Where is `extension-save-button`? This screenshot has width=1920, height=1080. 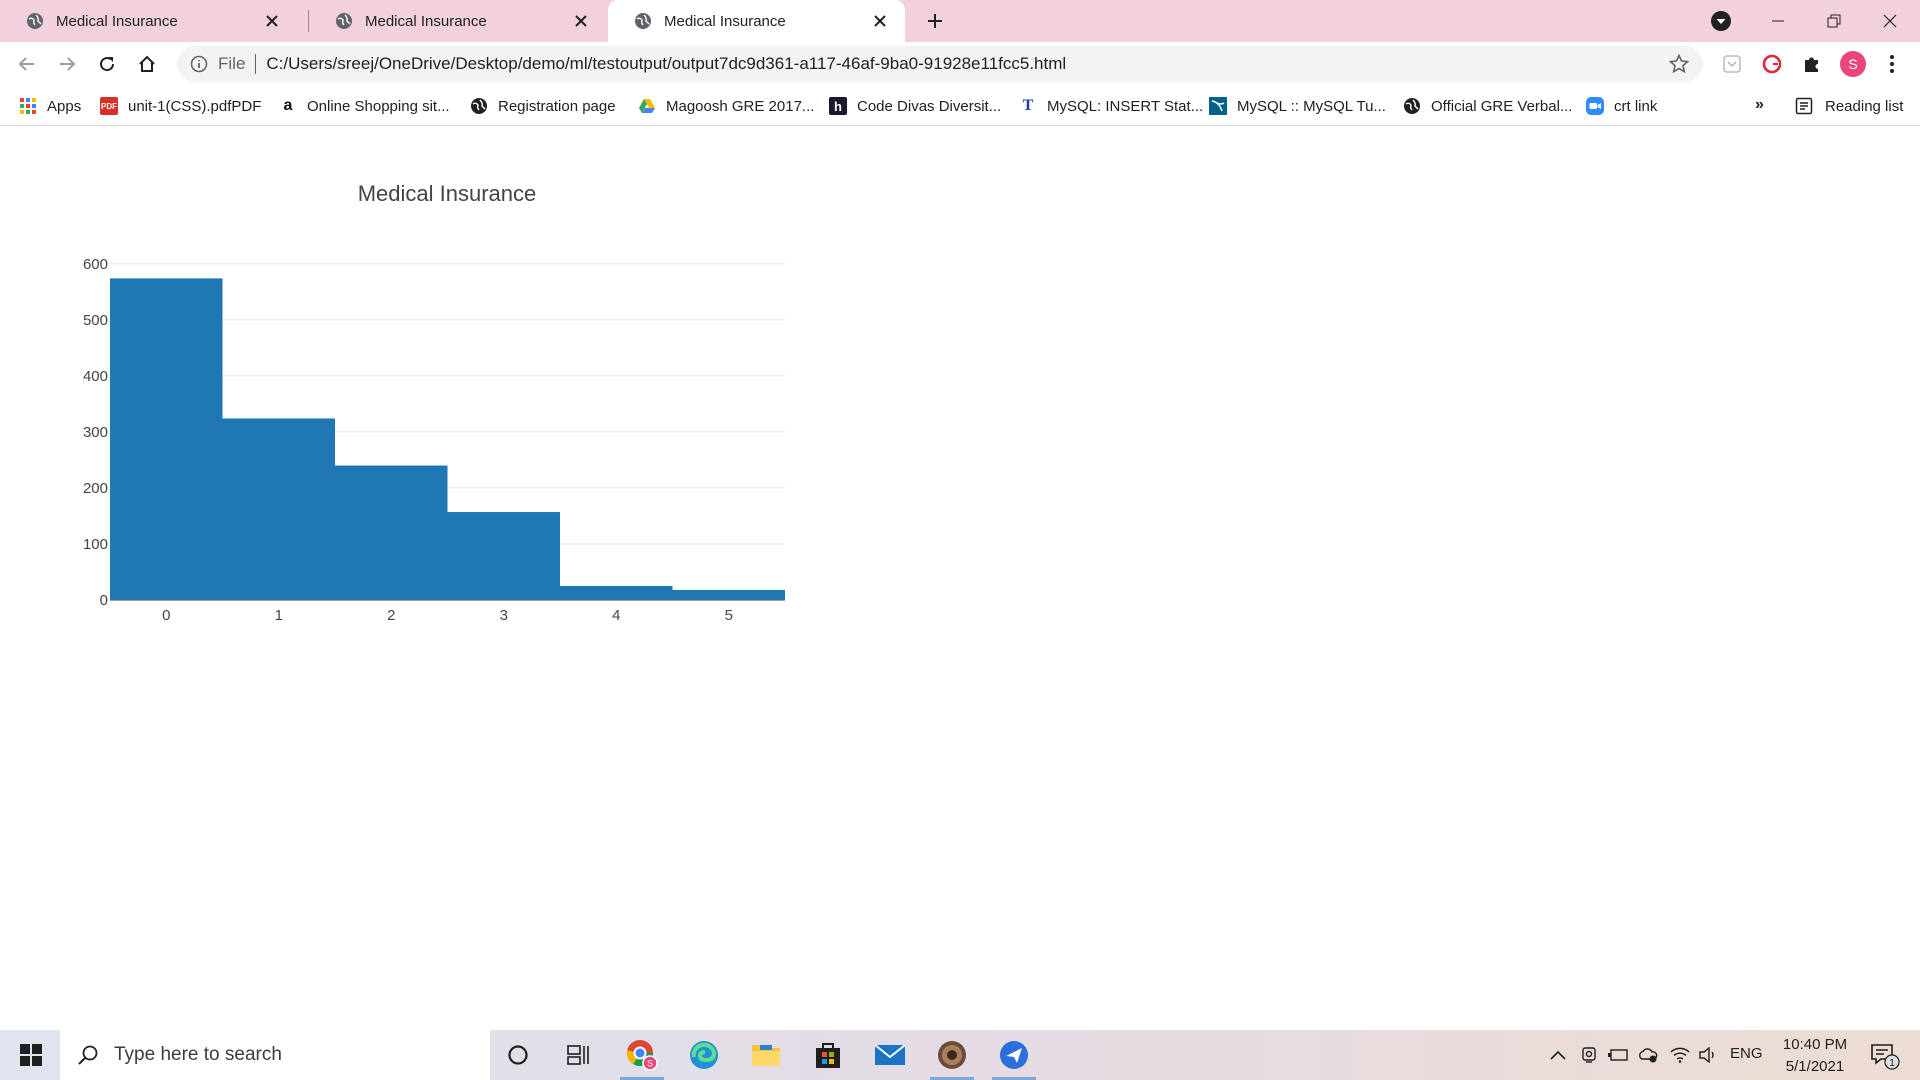 extension-save-button is located at coordinates (1732, 64).